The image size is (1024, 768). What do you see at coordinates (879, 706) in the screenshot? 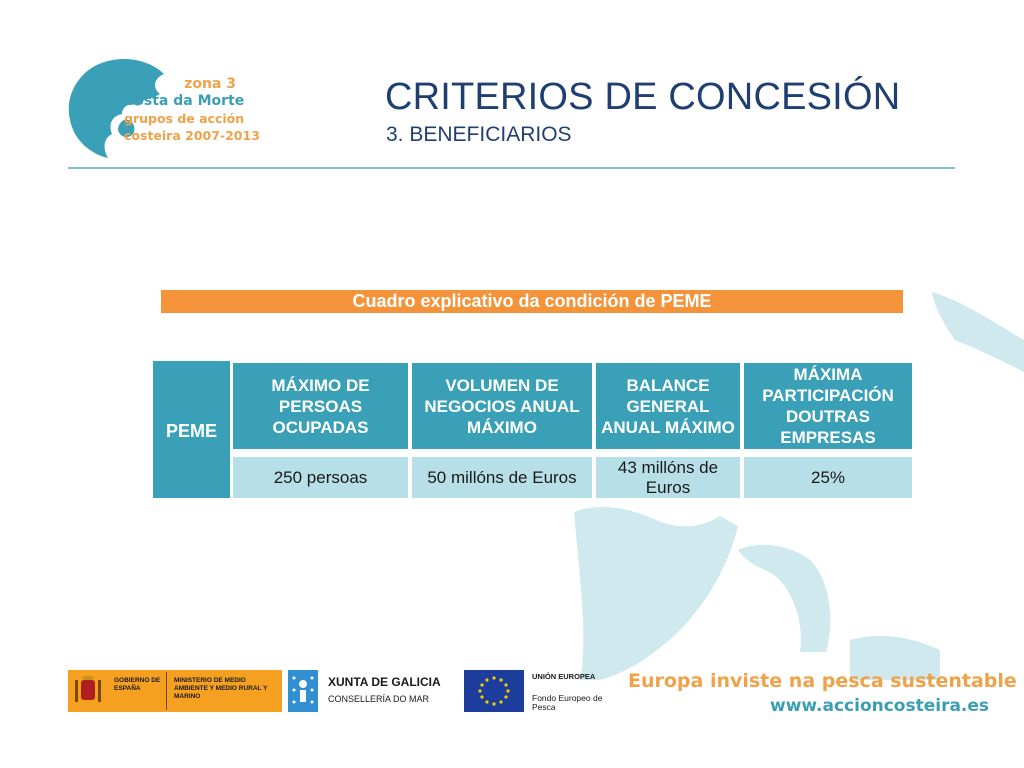
I see `website-link: www.accioncosteira.es` at bounding box center [879, 706].